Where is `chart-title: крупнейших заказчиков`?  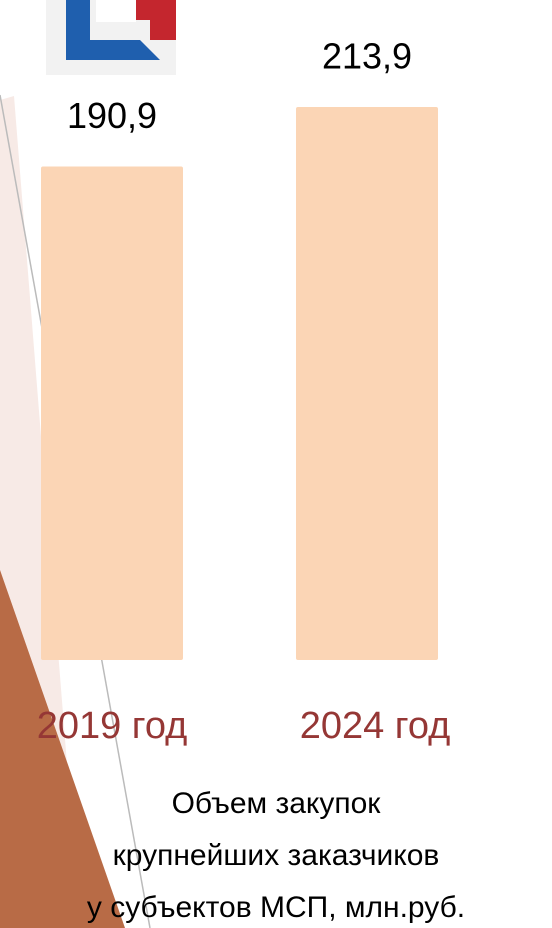
chart-title: крупнейших заказчиков is located at coordinates (276, 855).